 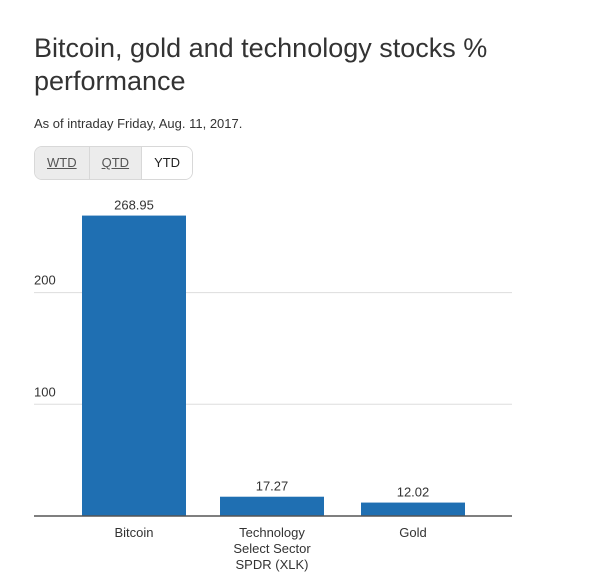 What do you see at coordinates (272, 548) in the screenshot?
I see `x-tick-label: Select Sector` at bounding box center [272, 548].